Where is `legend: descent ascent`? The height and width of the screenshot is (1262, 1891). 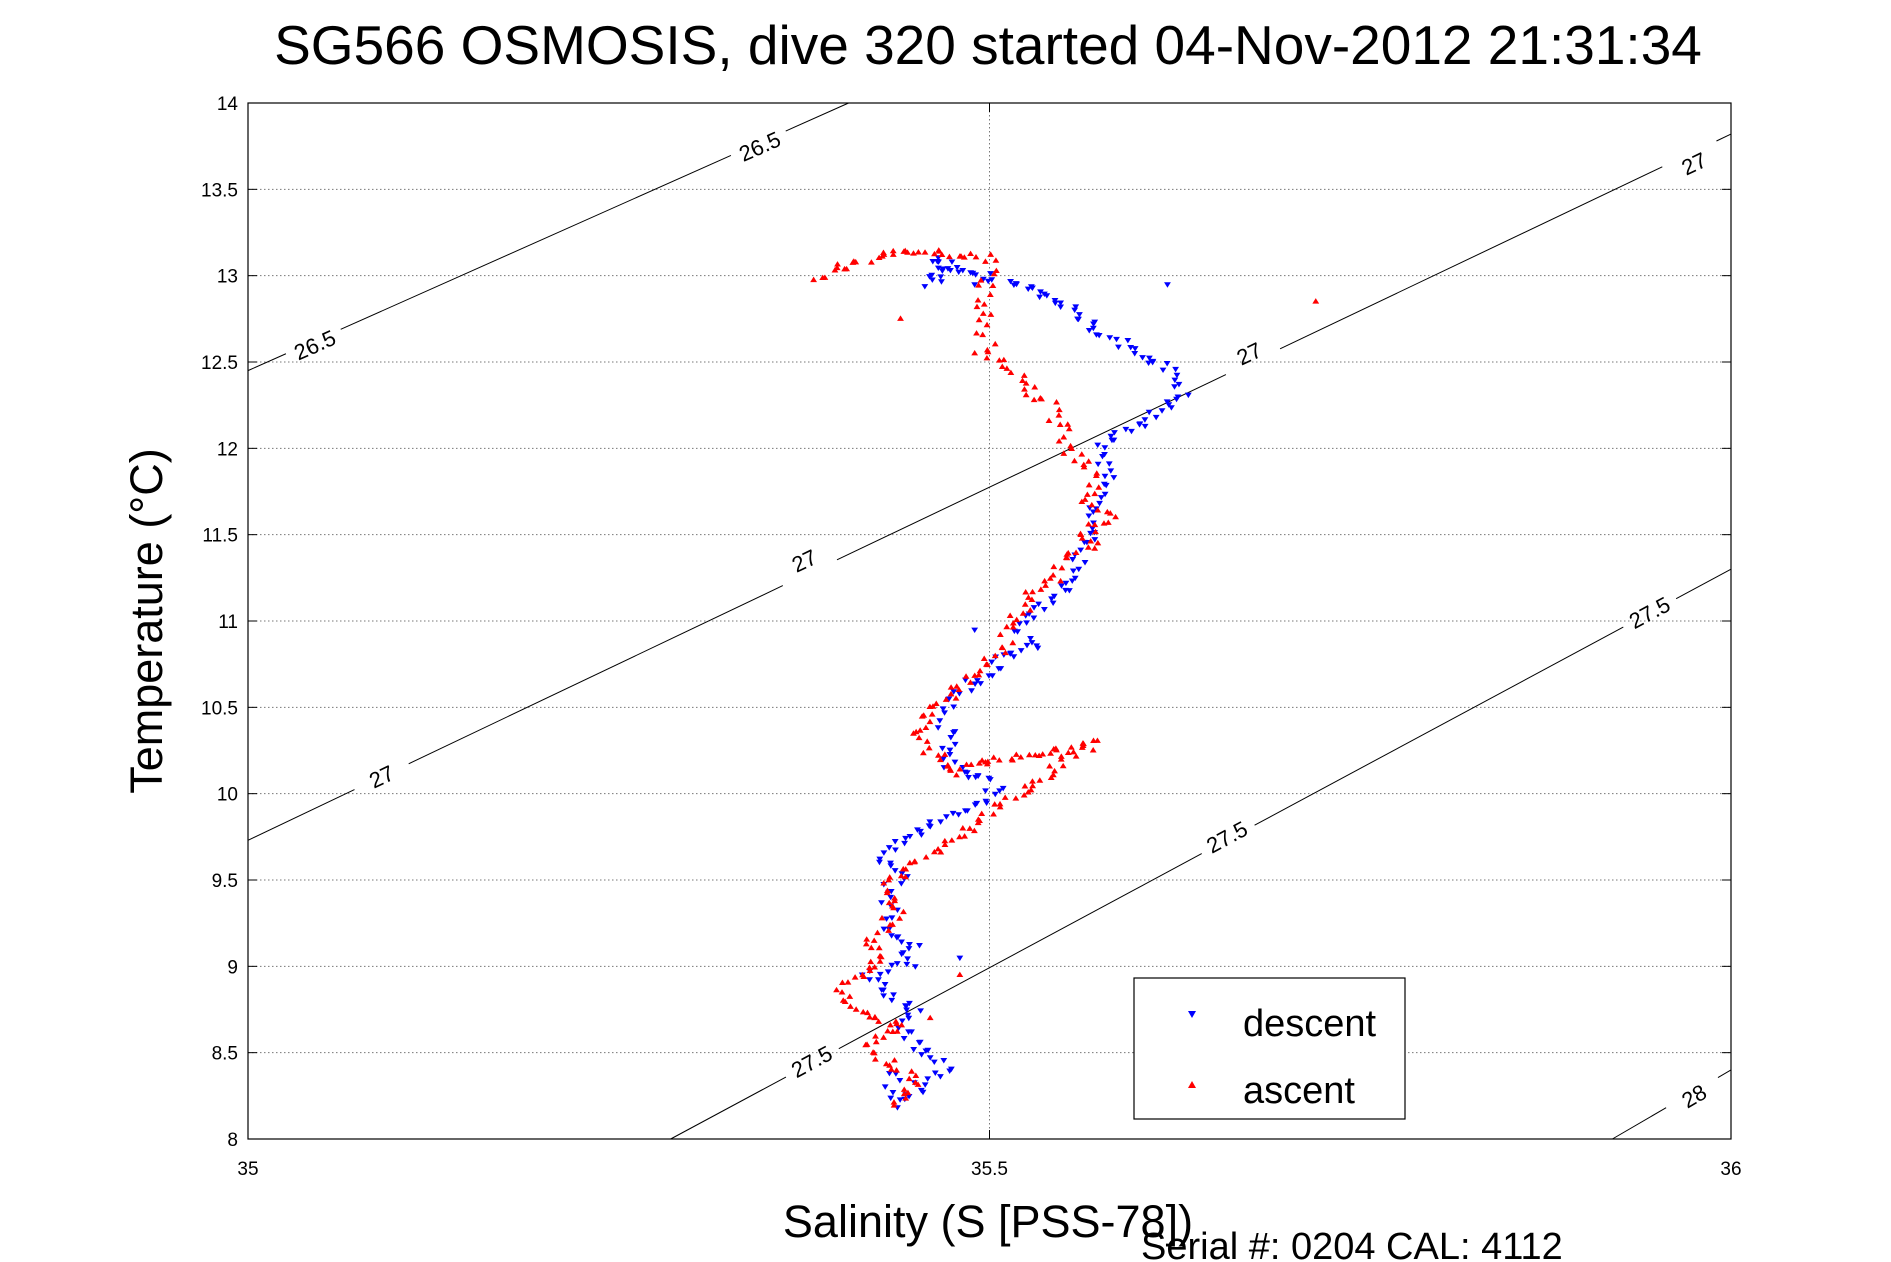 legend: descent ascent is located at coordinates (1269, 1048).